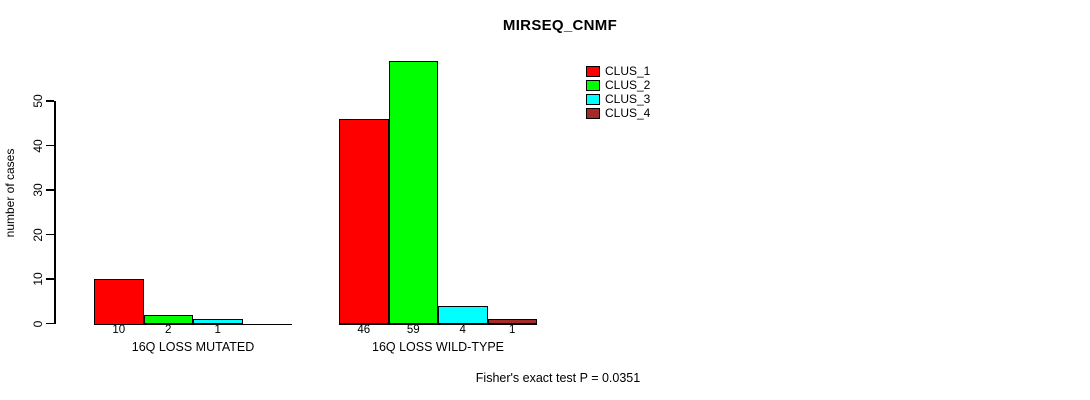 The image size is (1090, 400). What do you see at coordinates (38, 190) in the screenshot?
I see `y-tick-label: 30` at bounding box center [38, 190].